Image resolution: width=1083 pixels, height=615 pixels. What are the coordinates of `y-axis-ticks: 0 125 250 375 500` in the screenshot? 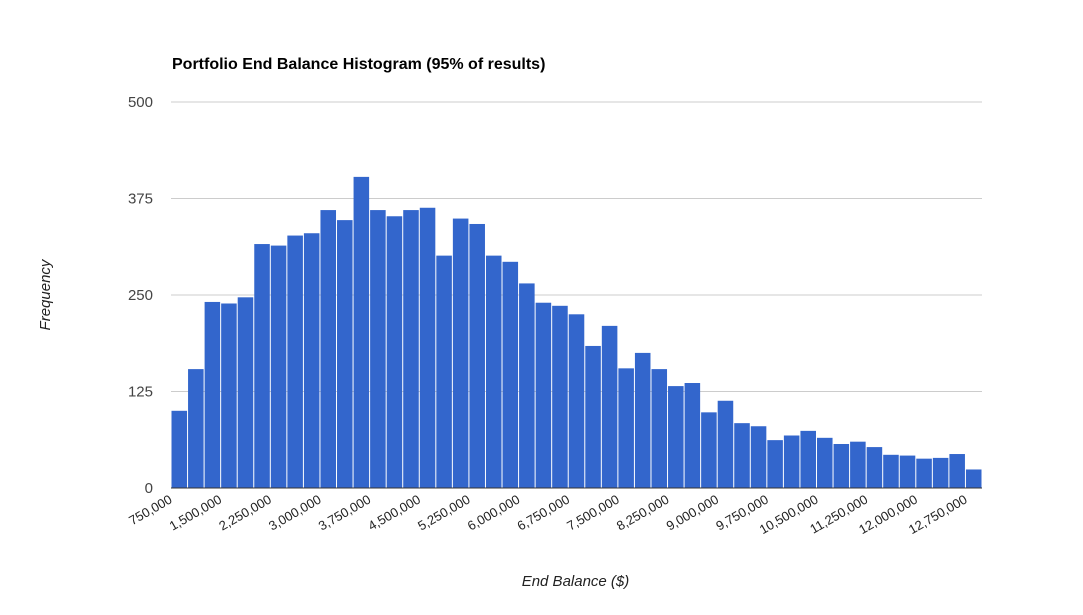 It's located at (140, 295).